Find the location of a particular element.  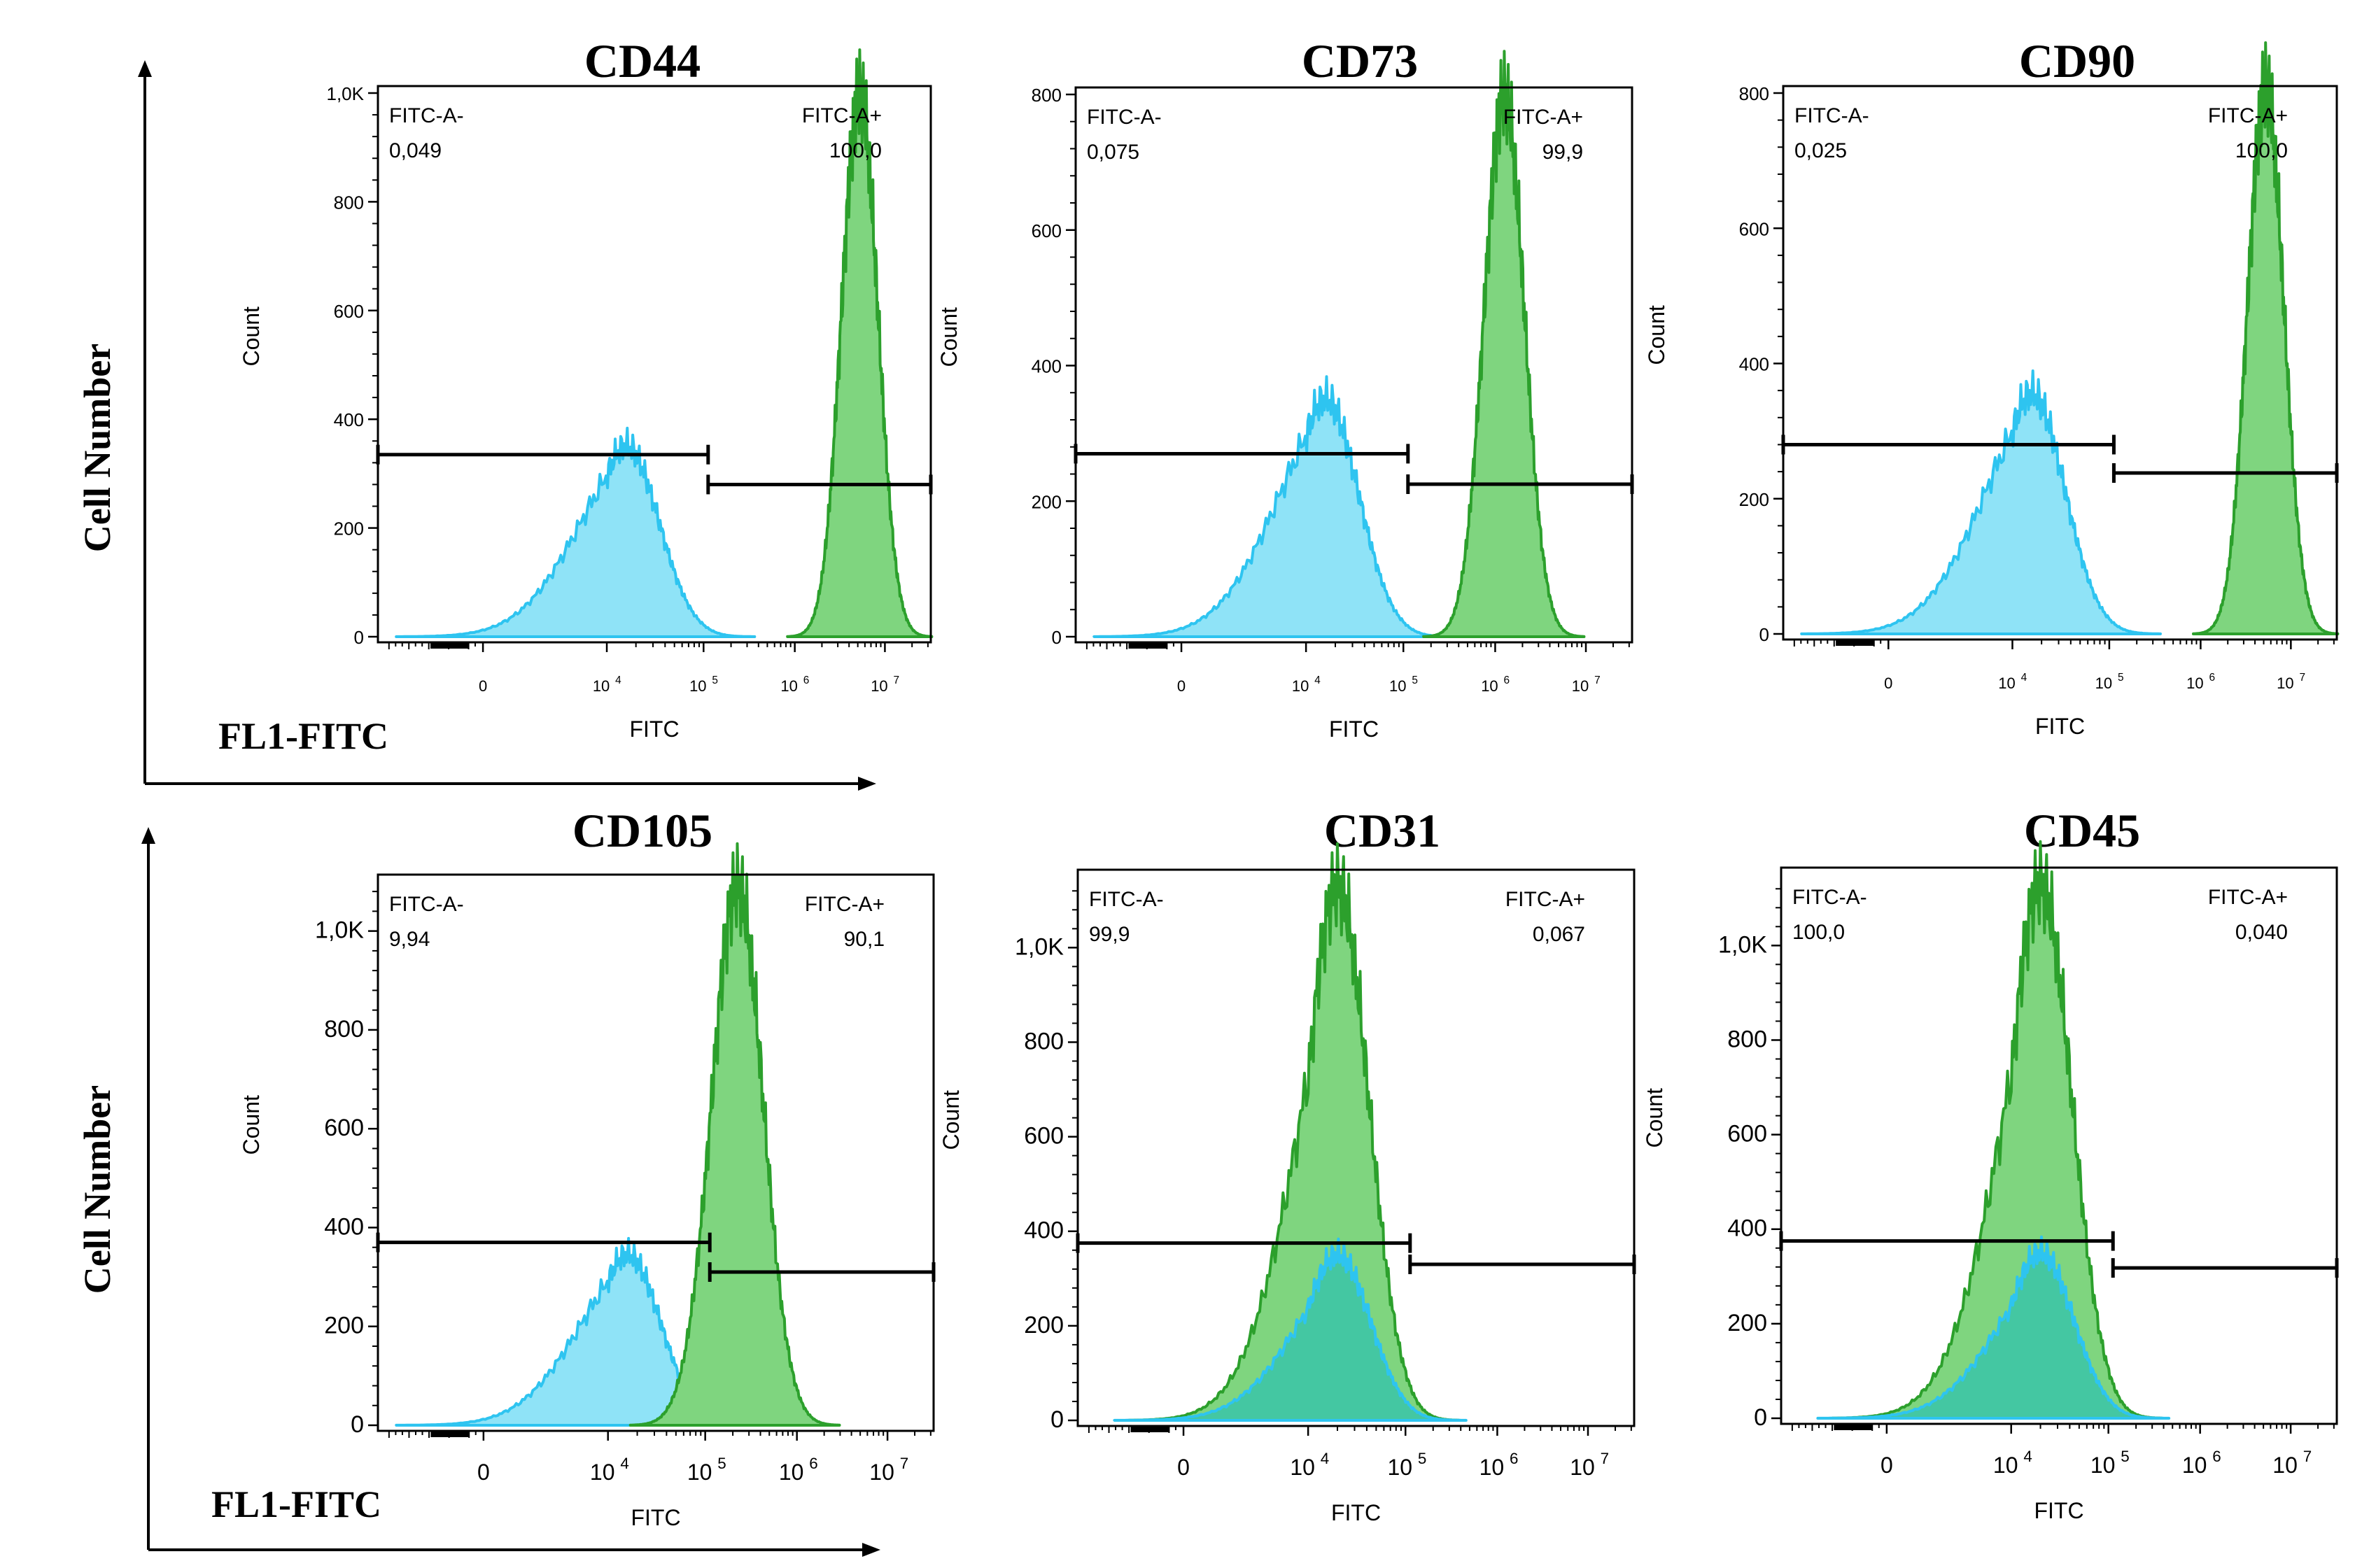

y-tick-label: 1,0K is located at coordinates (346, 93).